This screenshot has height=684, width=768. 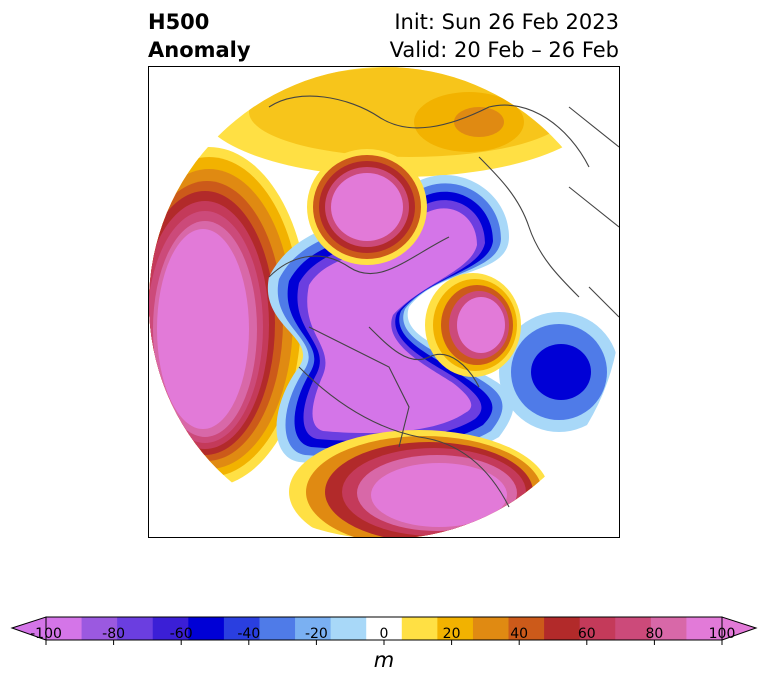 I want to click on colorbar-cells, so click(x=384, y=628).